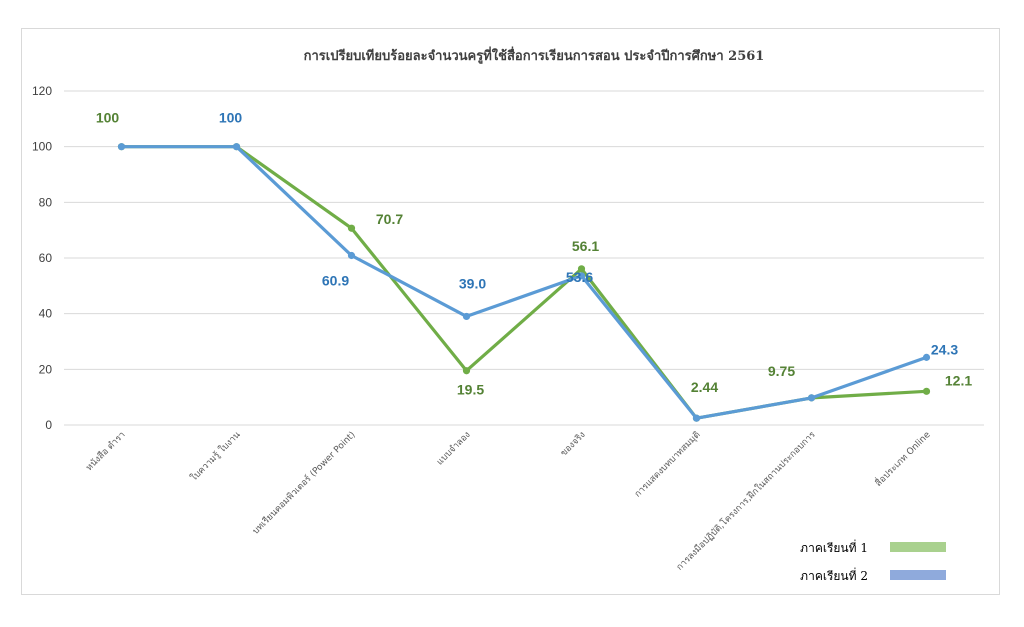 The image size is (1024, 627). I want to click on data-label: 56.1, so click(585, 246).